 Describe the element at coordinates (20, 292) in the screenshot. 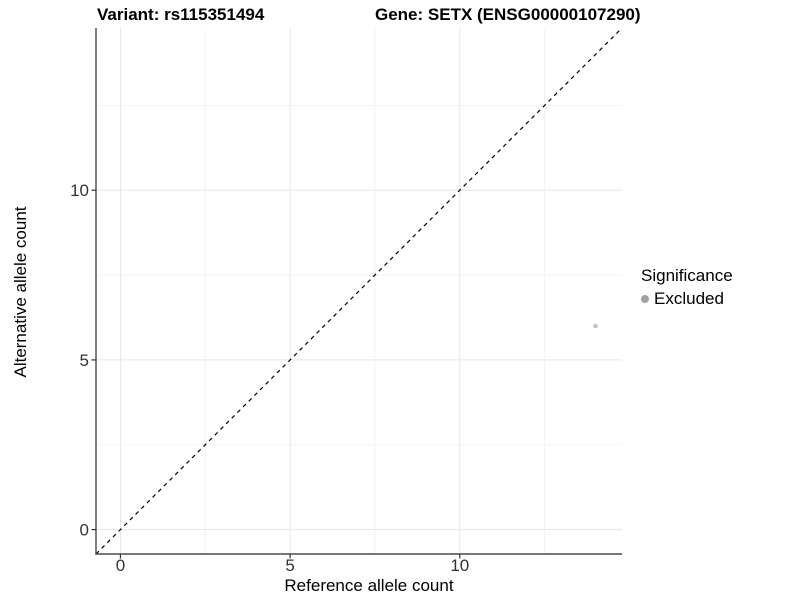

I see `y-axis-title: Alternative allele count` at that location.